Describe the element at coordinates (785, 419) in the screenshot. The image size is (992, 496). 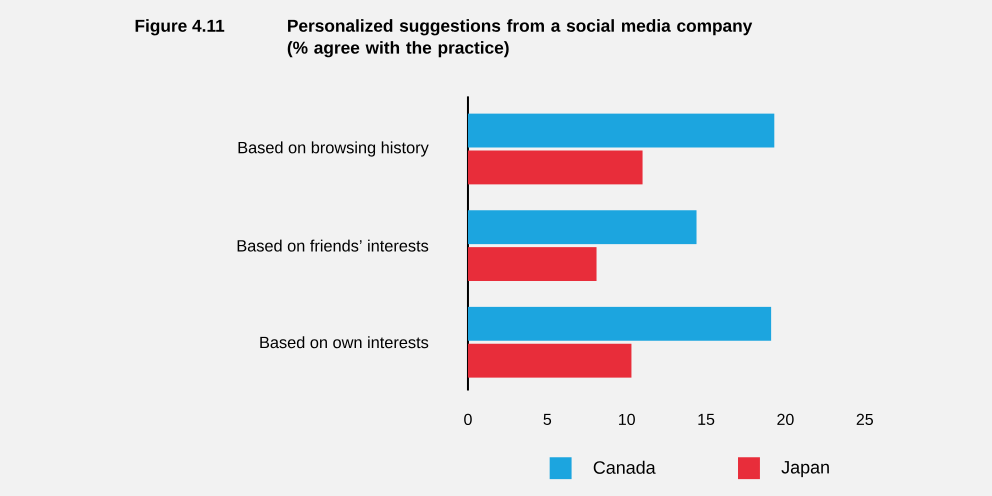
I see `x-tick-label: 20` at that location.